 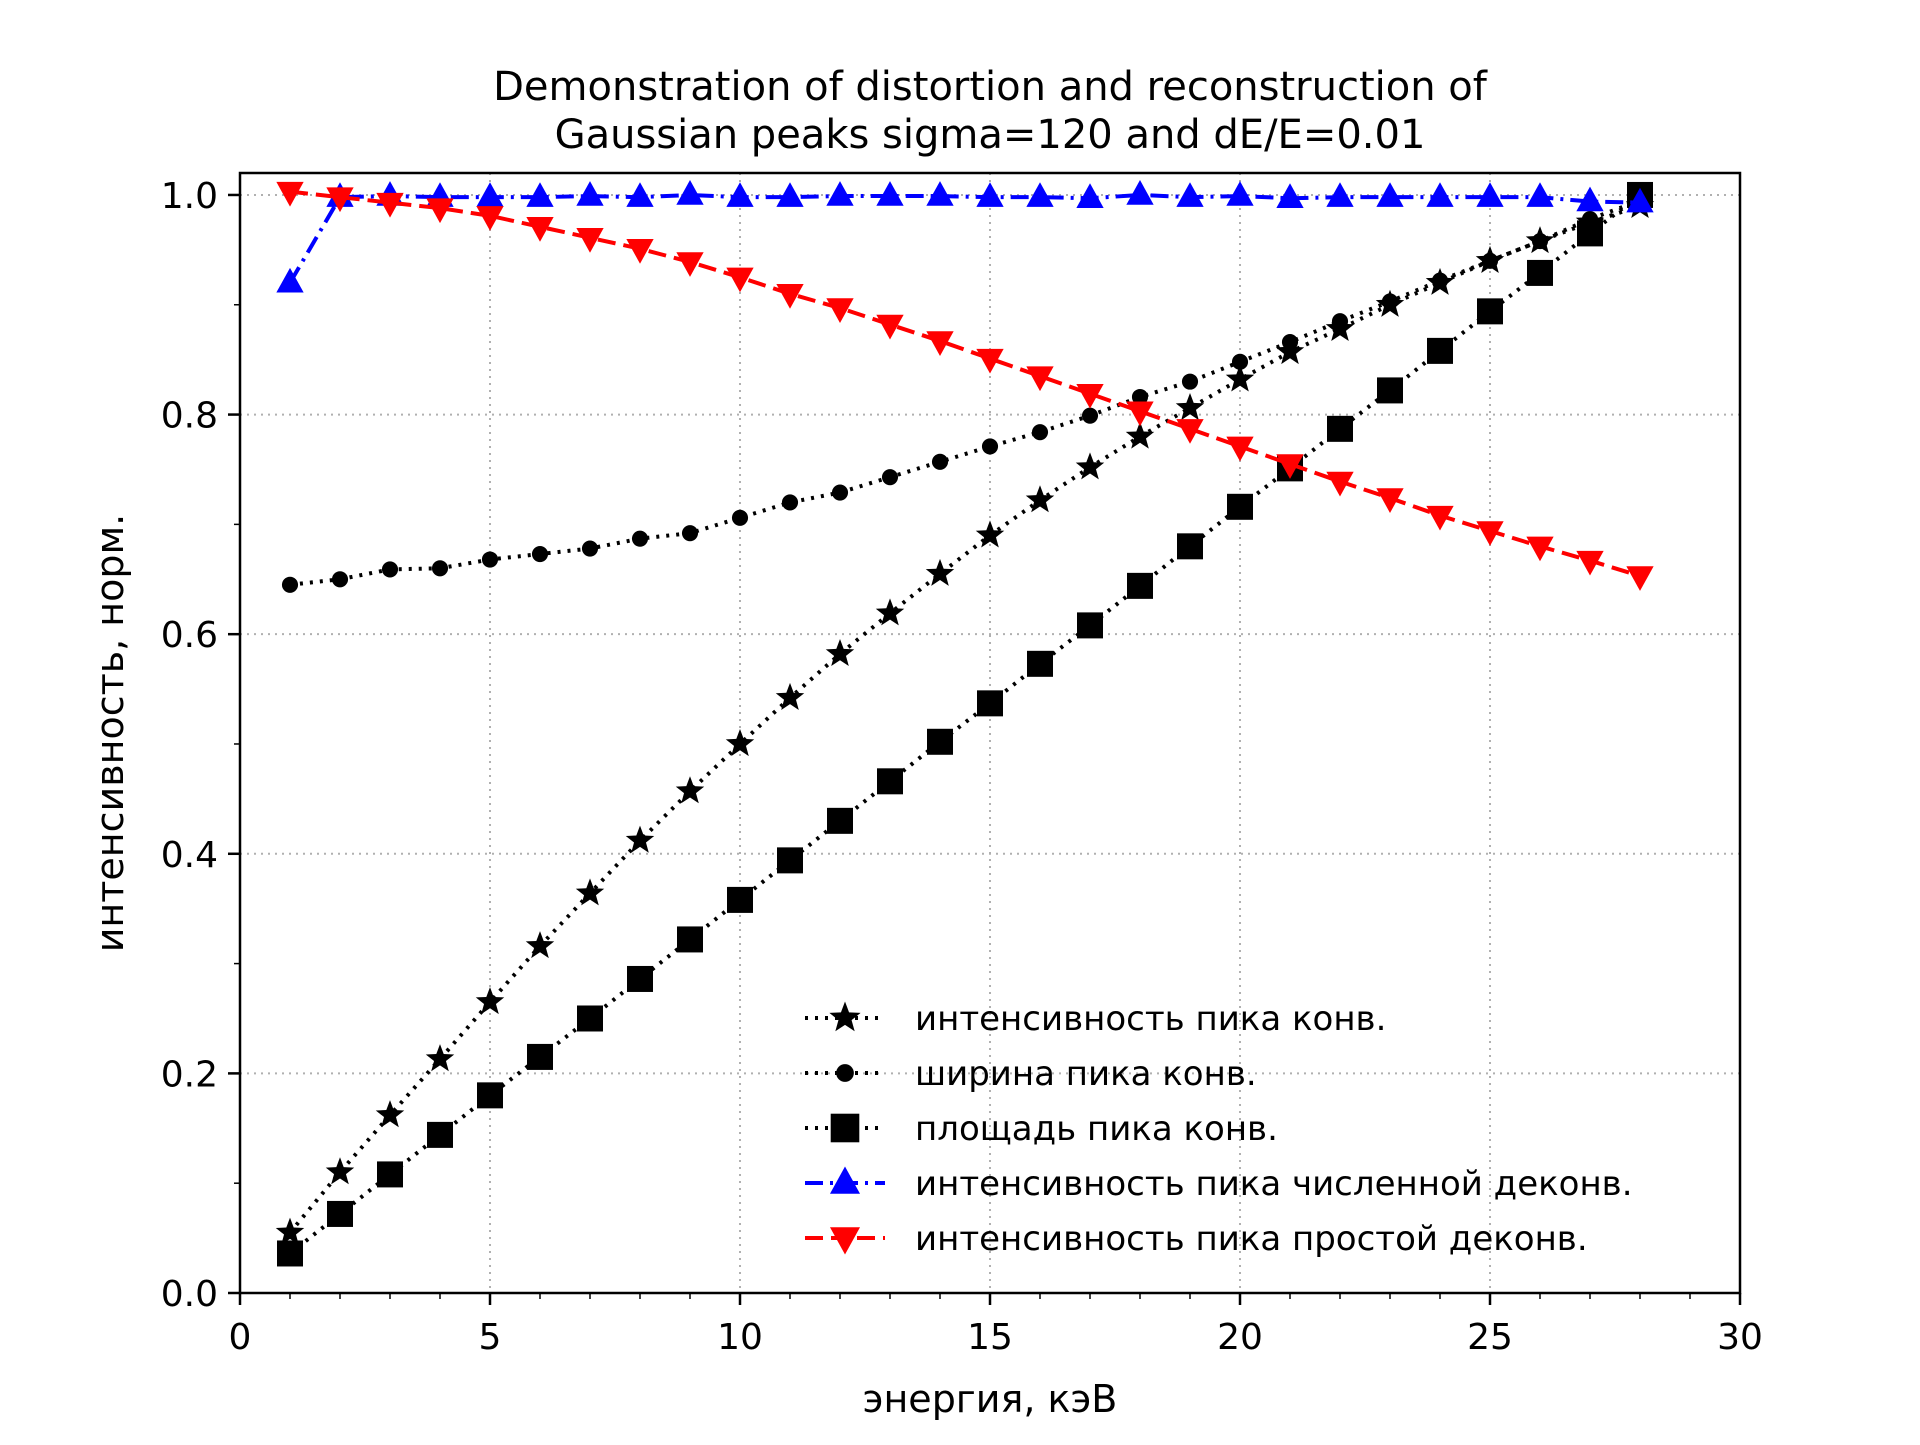 What do you see at coordinates (990, 1399) in the screenshot?
I see `x-axis-label: энергия, кэВ` at bounding box center [990, 1399].